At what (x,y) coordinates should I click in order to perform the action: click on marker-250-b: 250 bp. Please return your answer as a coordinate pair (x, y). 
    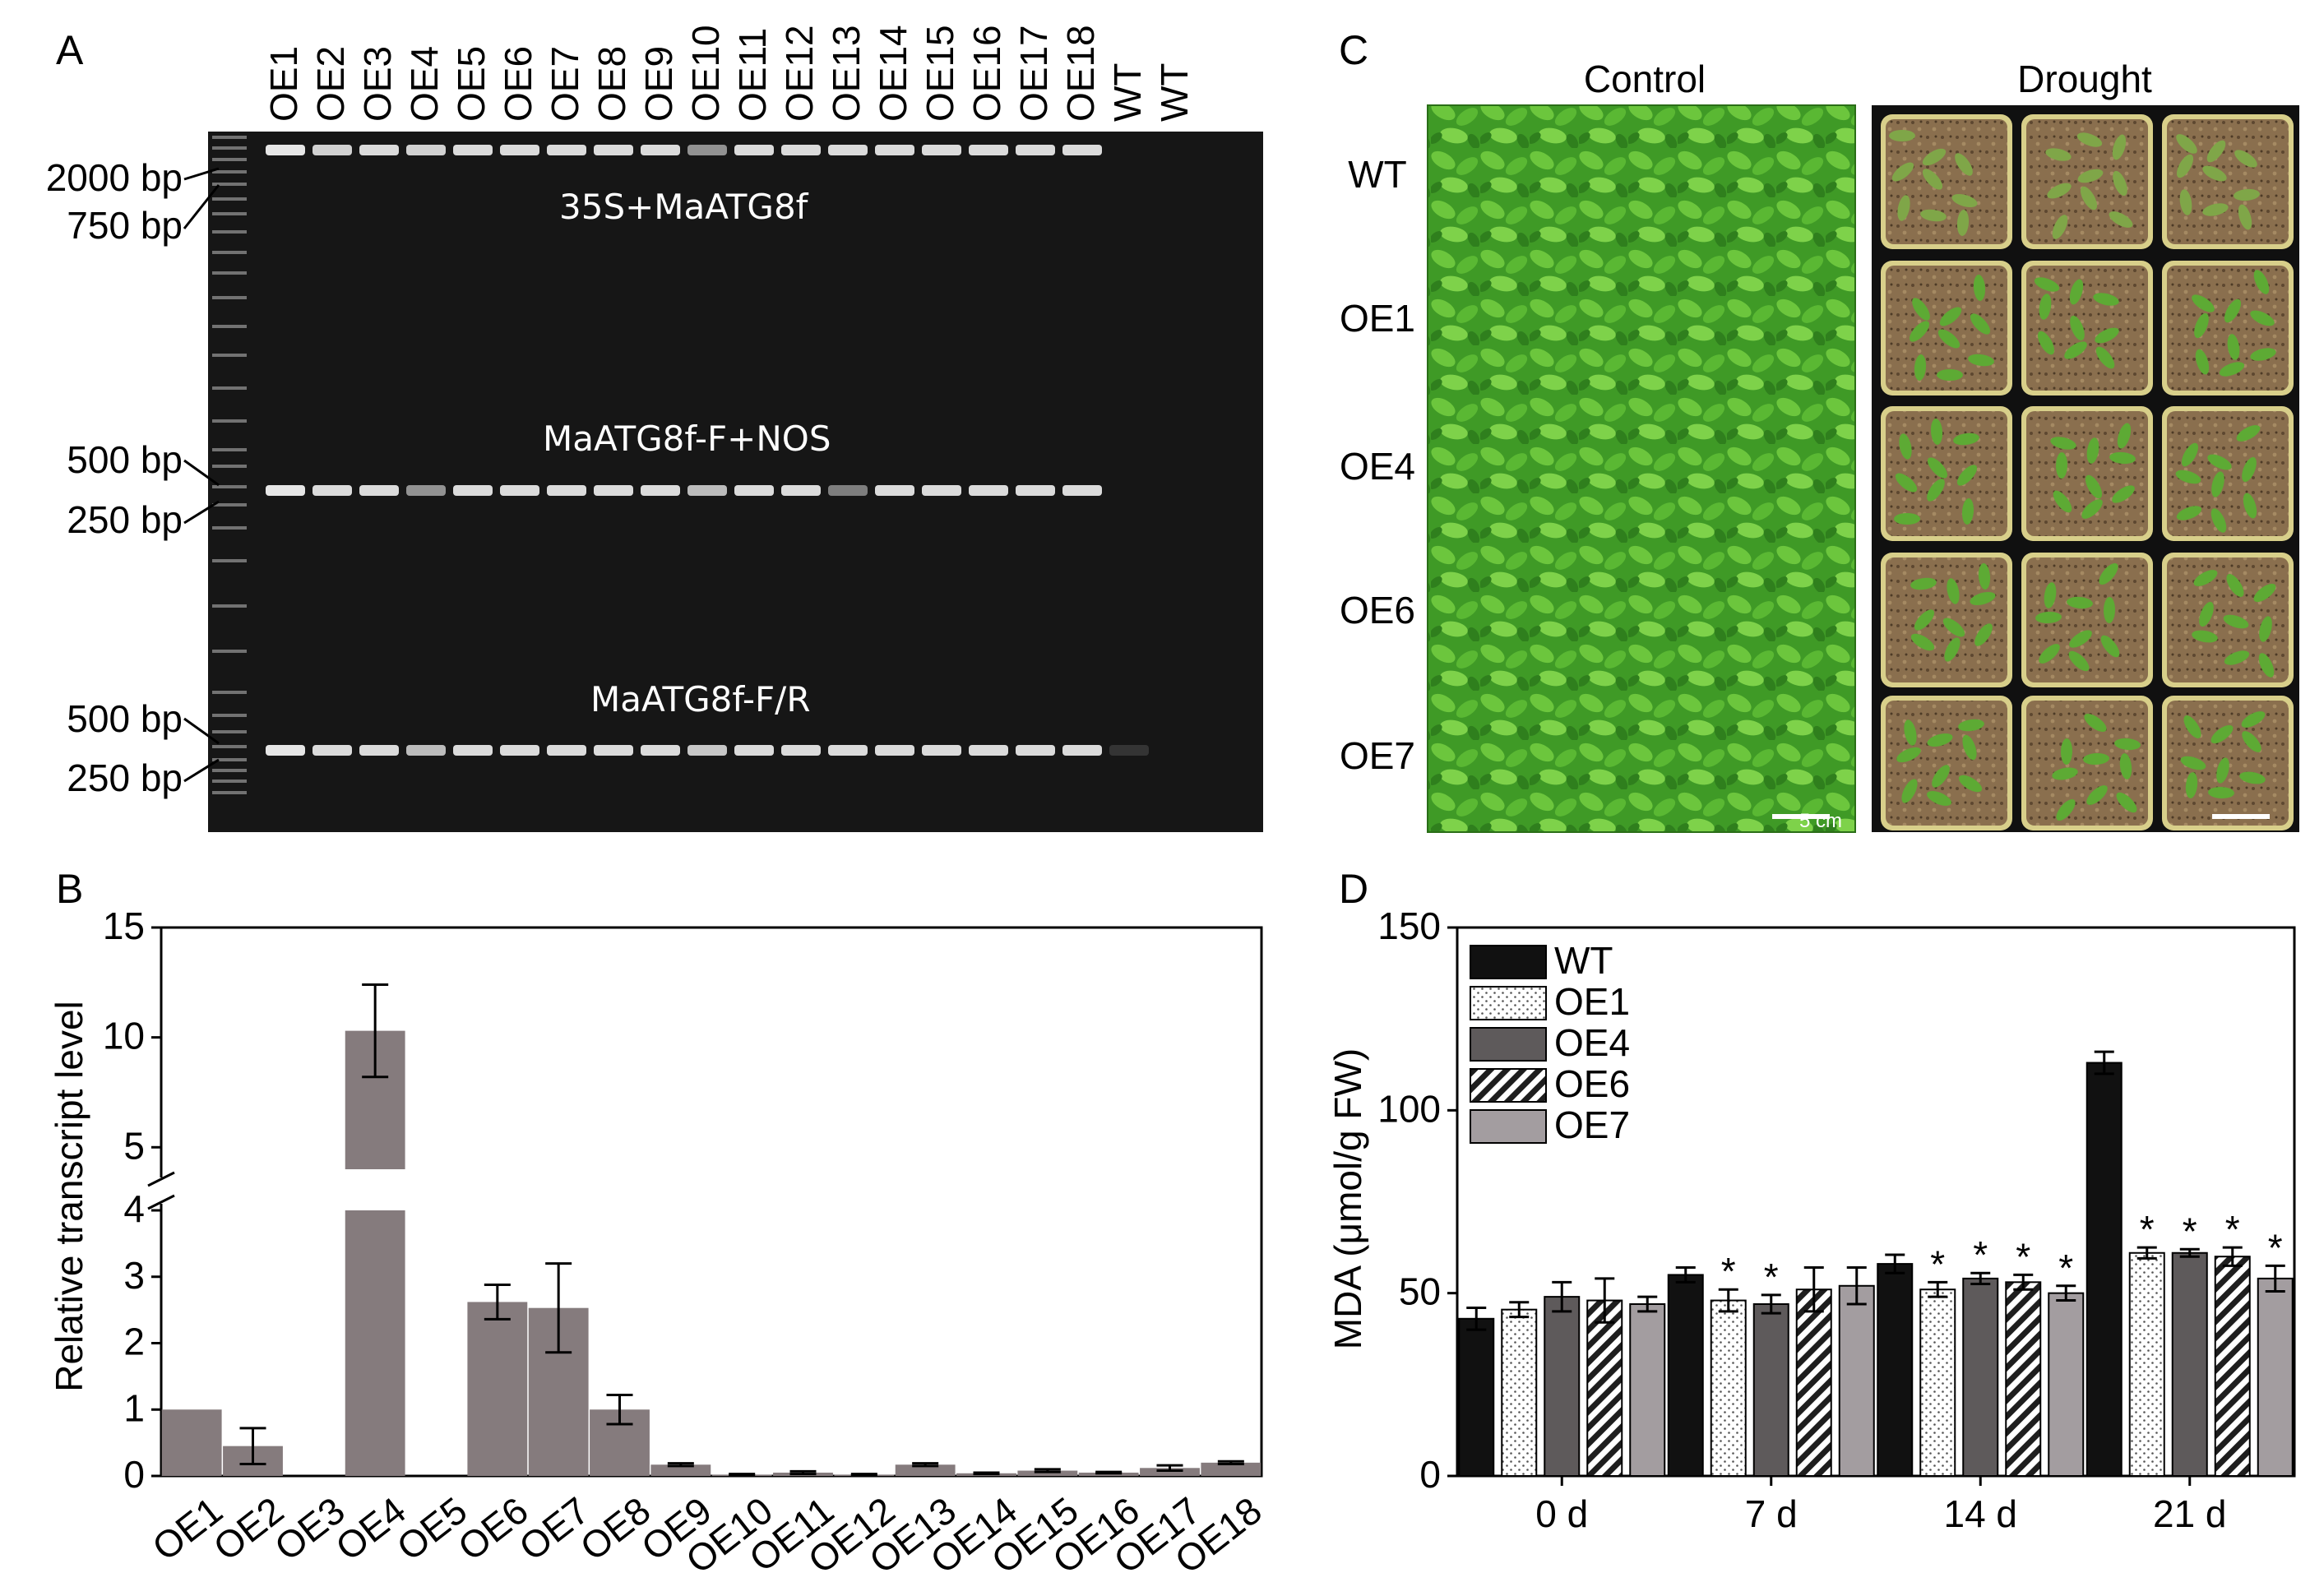
    Looking at the image, I should click on (125, 777).